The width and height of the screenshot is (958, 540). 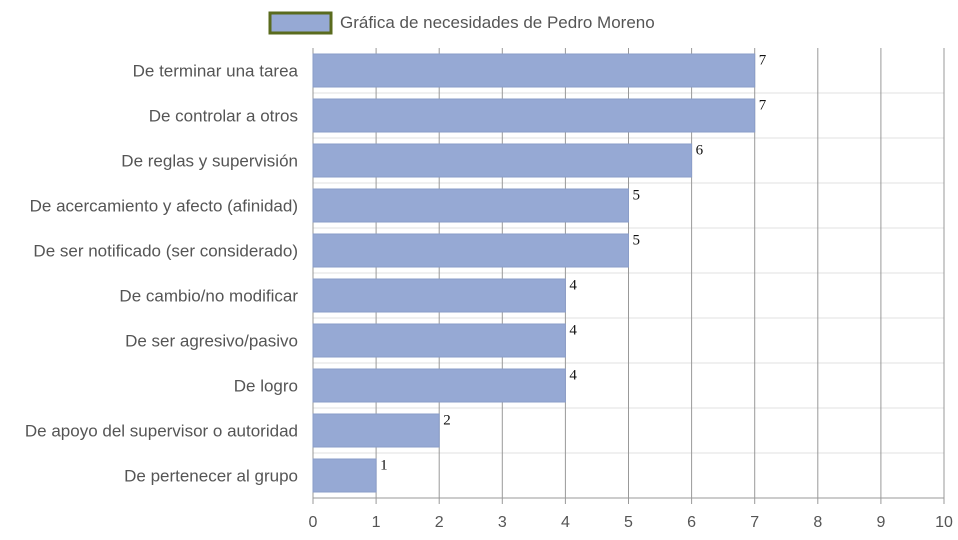 I want to click on x-tick-label: 10, so click(x=944, y=522).